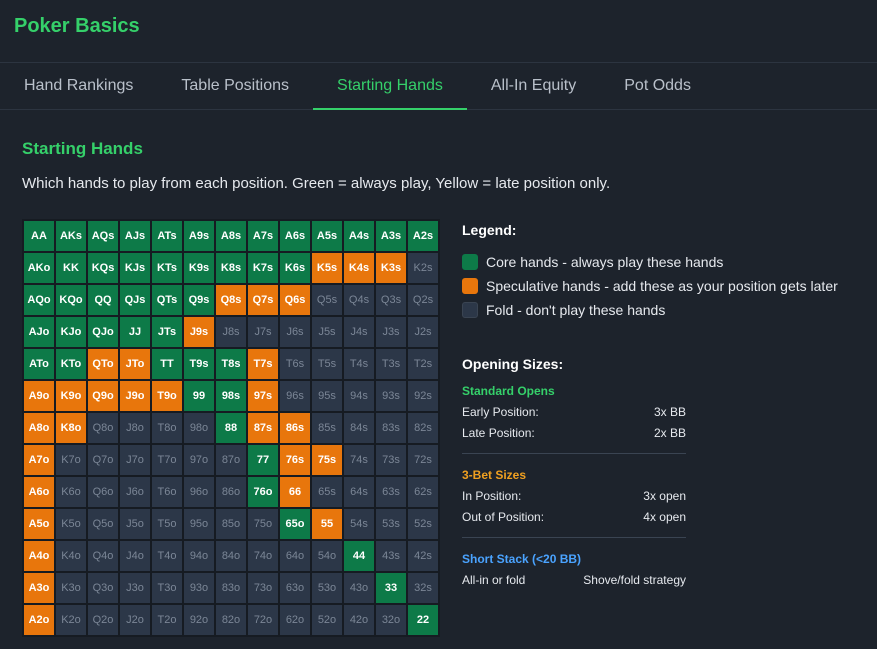  I want to click on hand-cell-32o: 32o, so click(391, 620).